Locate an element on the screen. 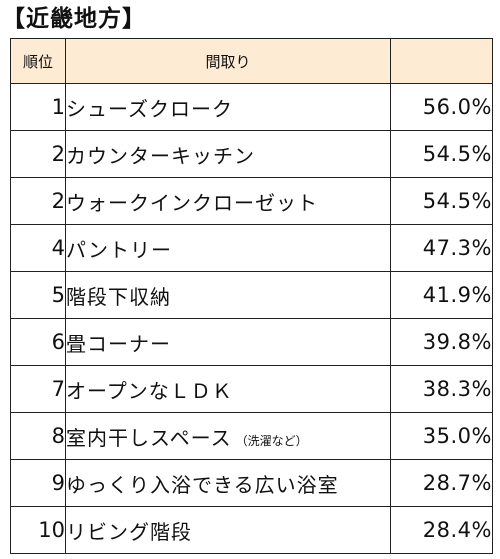 This screenshot has height=559, width=500. percent-cell: 28.7% is located at coordinates (441, 483).